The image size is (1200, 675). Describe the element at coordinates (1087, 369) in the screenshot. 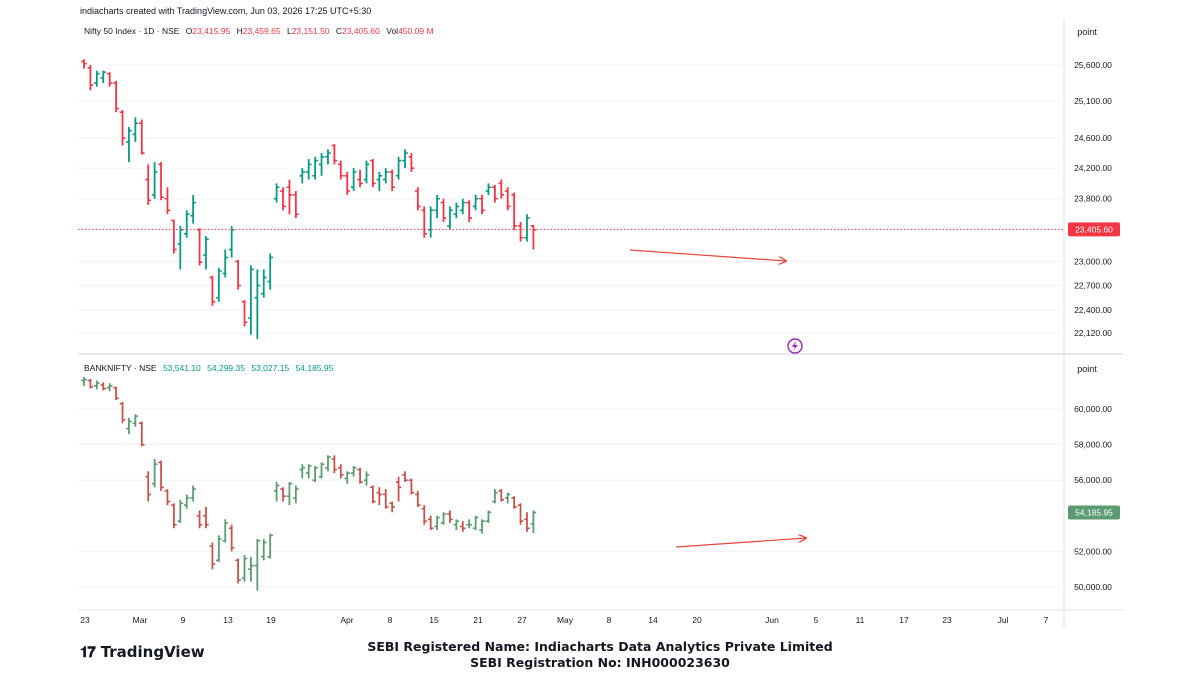

I see `banknifty-unit-label: point` at that location.